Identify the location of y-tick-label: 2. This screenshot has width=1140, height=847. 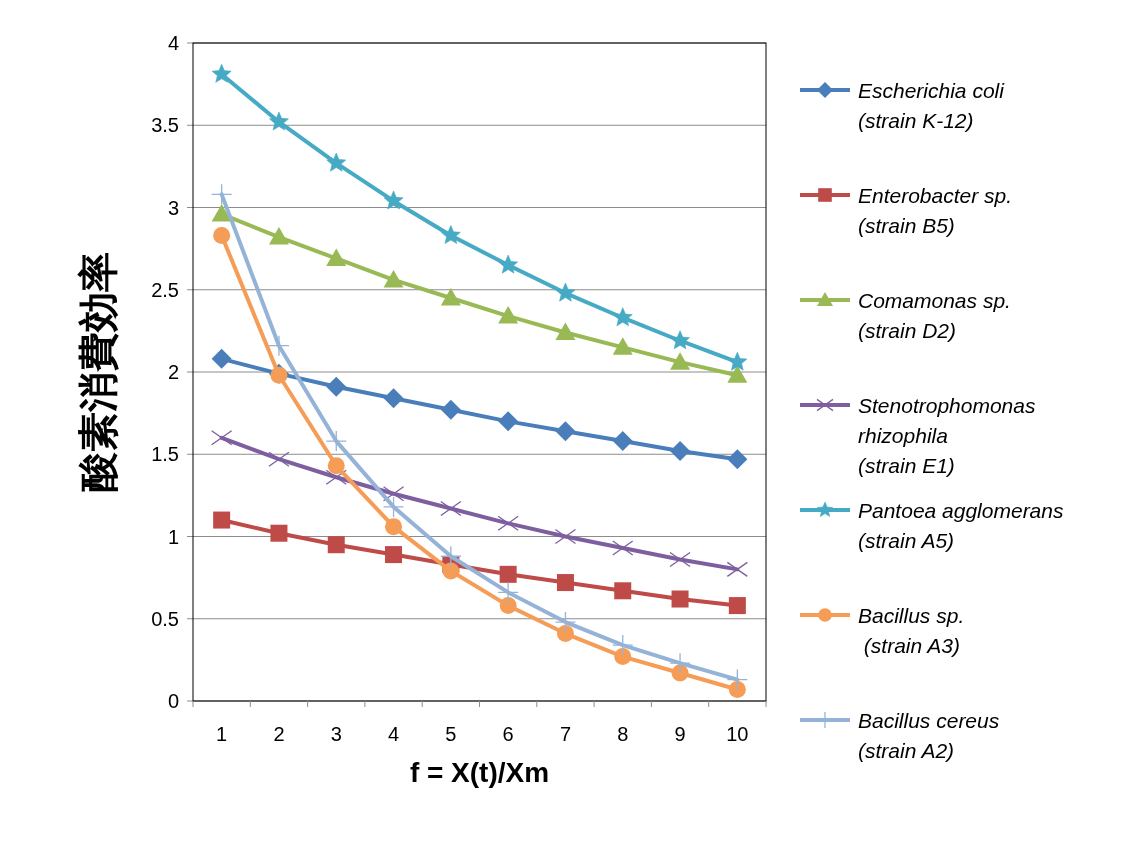
(173, 372).